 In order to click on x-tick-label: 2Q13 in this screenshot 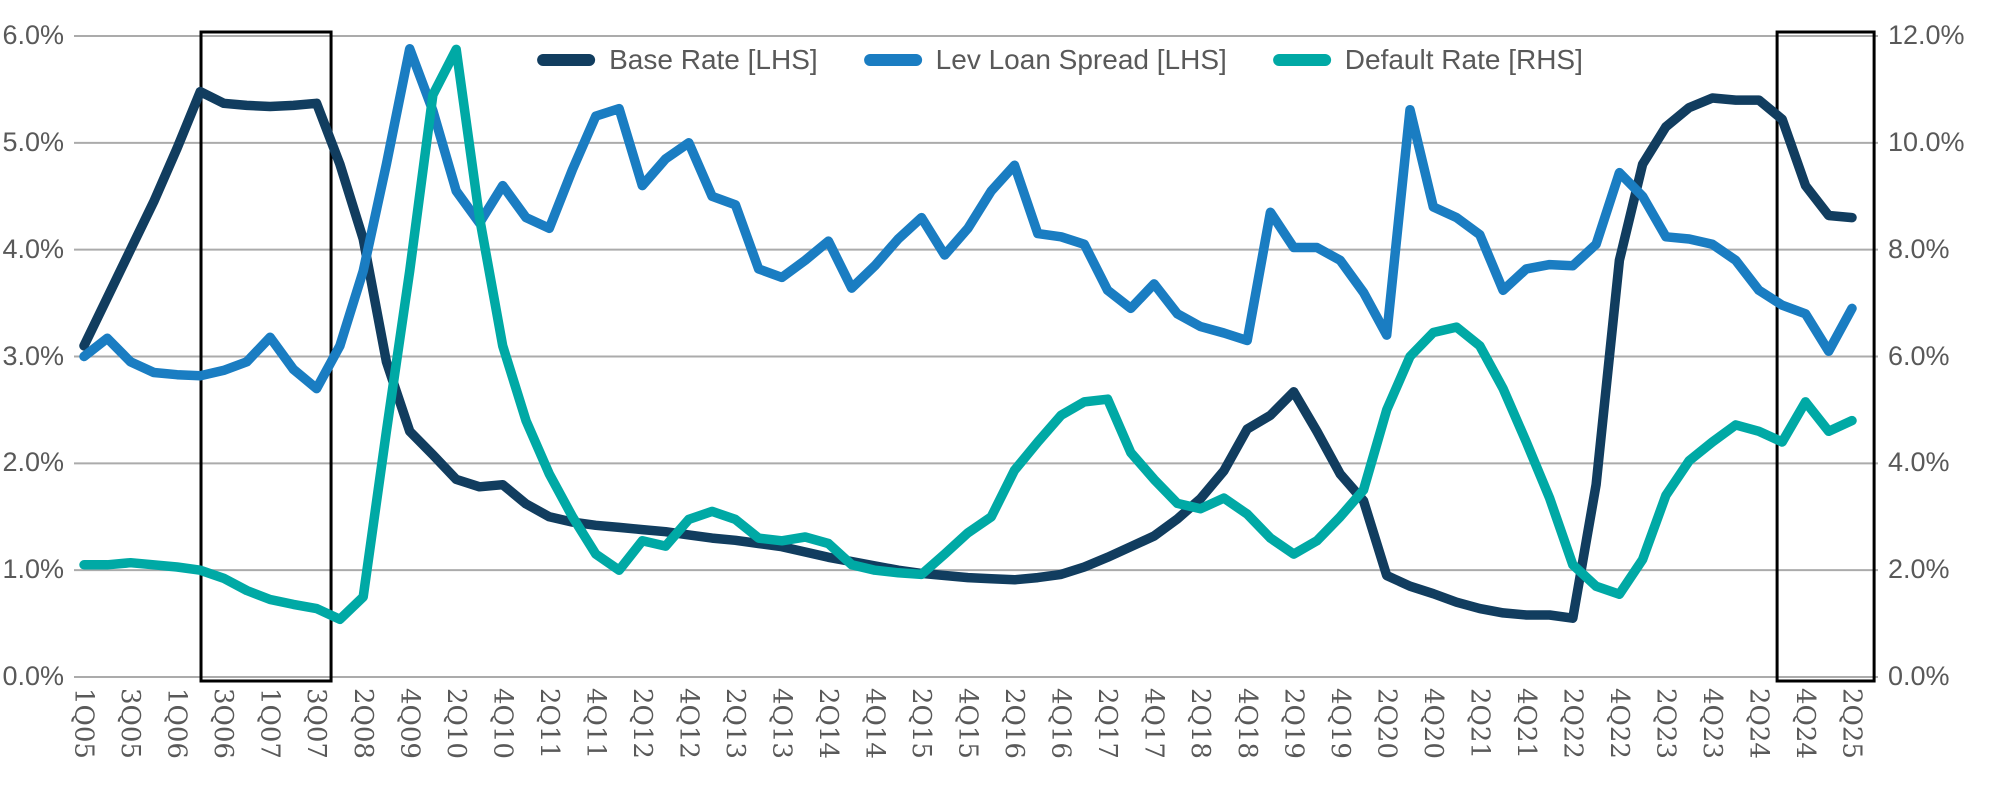, I will do `click(734, 723)`.